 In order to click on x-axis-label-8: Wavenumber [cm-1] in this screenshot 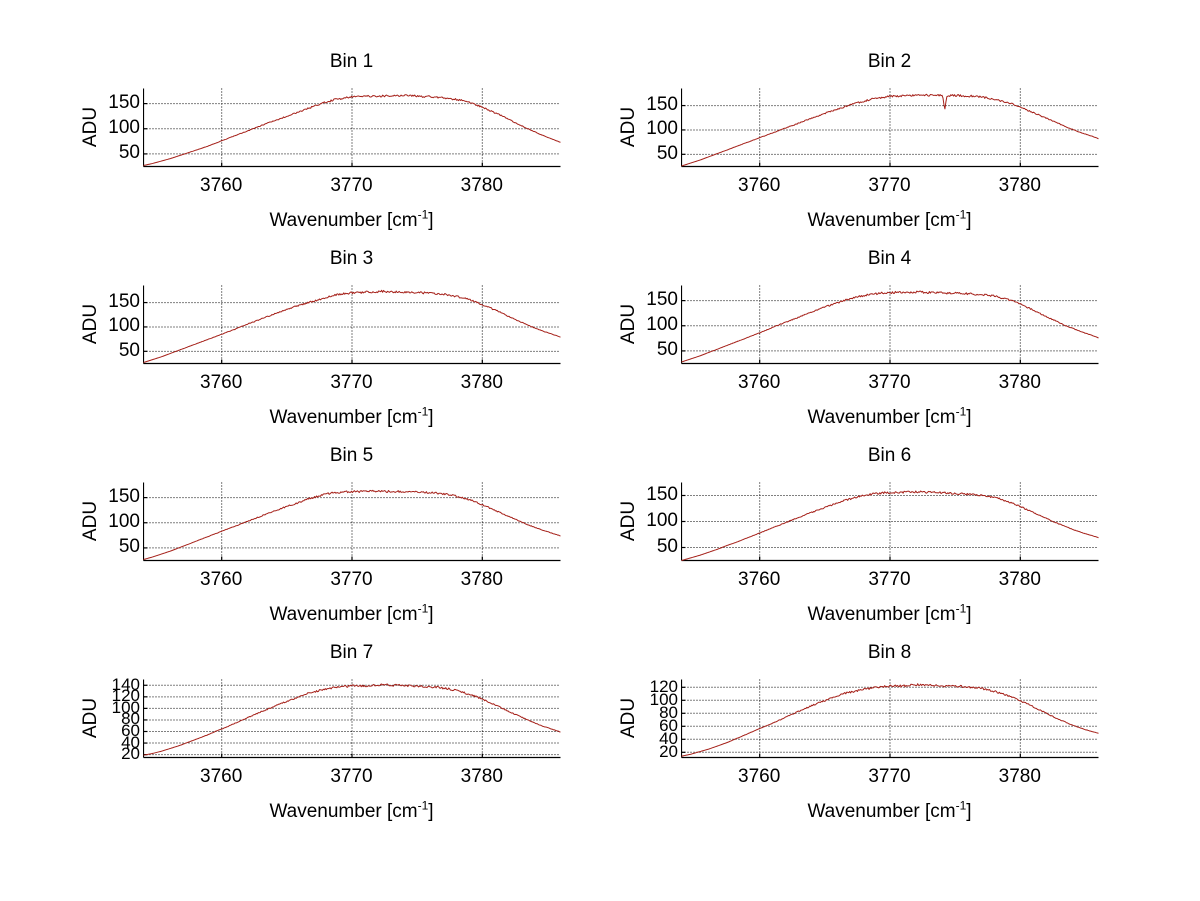, I will do `click(889, 810)`.